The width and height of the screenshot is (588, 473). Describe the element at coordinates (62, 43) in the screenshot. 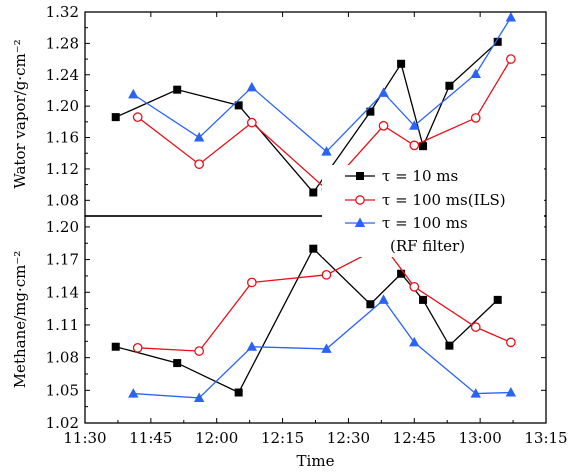

I see `top-y-tick-label: 1.28` at that location.